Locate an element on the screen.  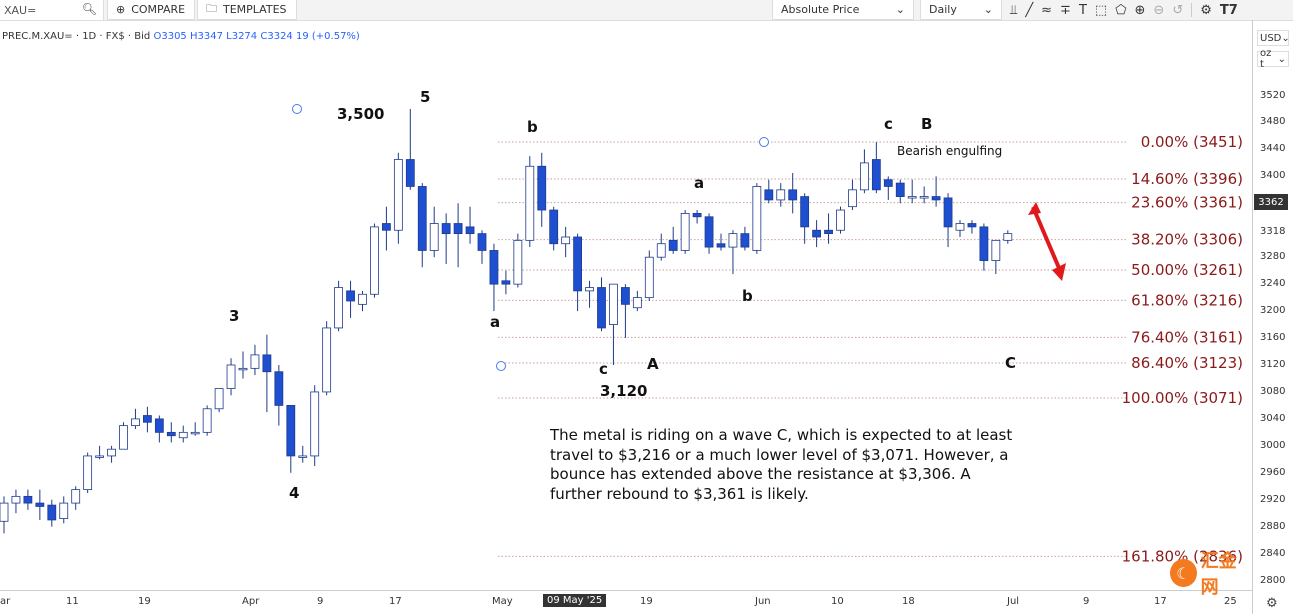
shape-icon: ⬠ is located at coordinates (1121, 10).